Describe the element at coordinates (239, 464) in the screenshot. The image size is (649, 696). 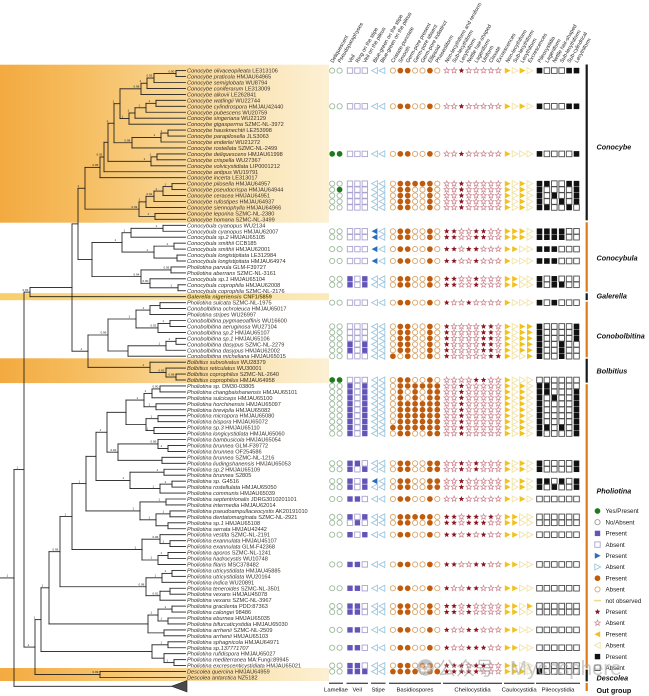
I see `svg-text:Pholiotina liudingshanensis HM: Pholiotina liudingshanensis HMJAU65053` at that location.